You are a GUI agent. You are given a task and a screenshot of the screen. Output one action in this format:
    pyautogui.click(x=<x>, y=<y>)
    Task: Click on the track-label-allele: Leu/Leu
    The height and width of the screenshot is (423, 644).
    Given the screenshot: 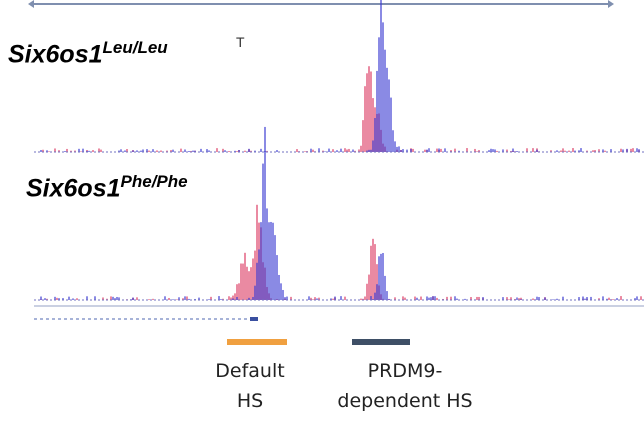 What is the action you would take?
    pyautogui.click(x=135, y=47)
    